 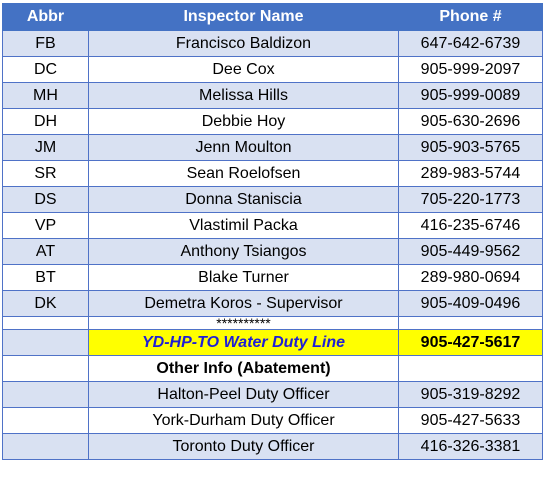 What do you see at coordinates (470, 199) in the screenshot?
I see `inspector-phone: 705-220-1773` at bounding box center [470, 199].